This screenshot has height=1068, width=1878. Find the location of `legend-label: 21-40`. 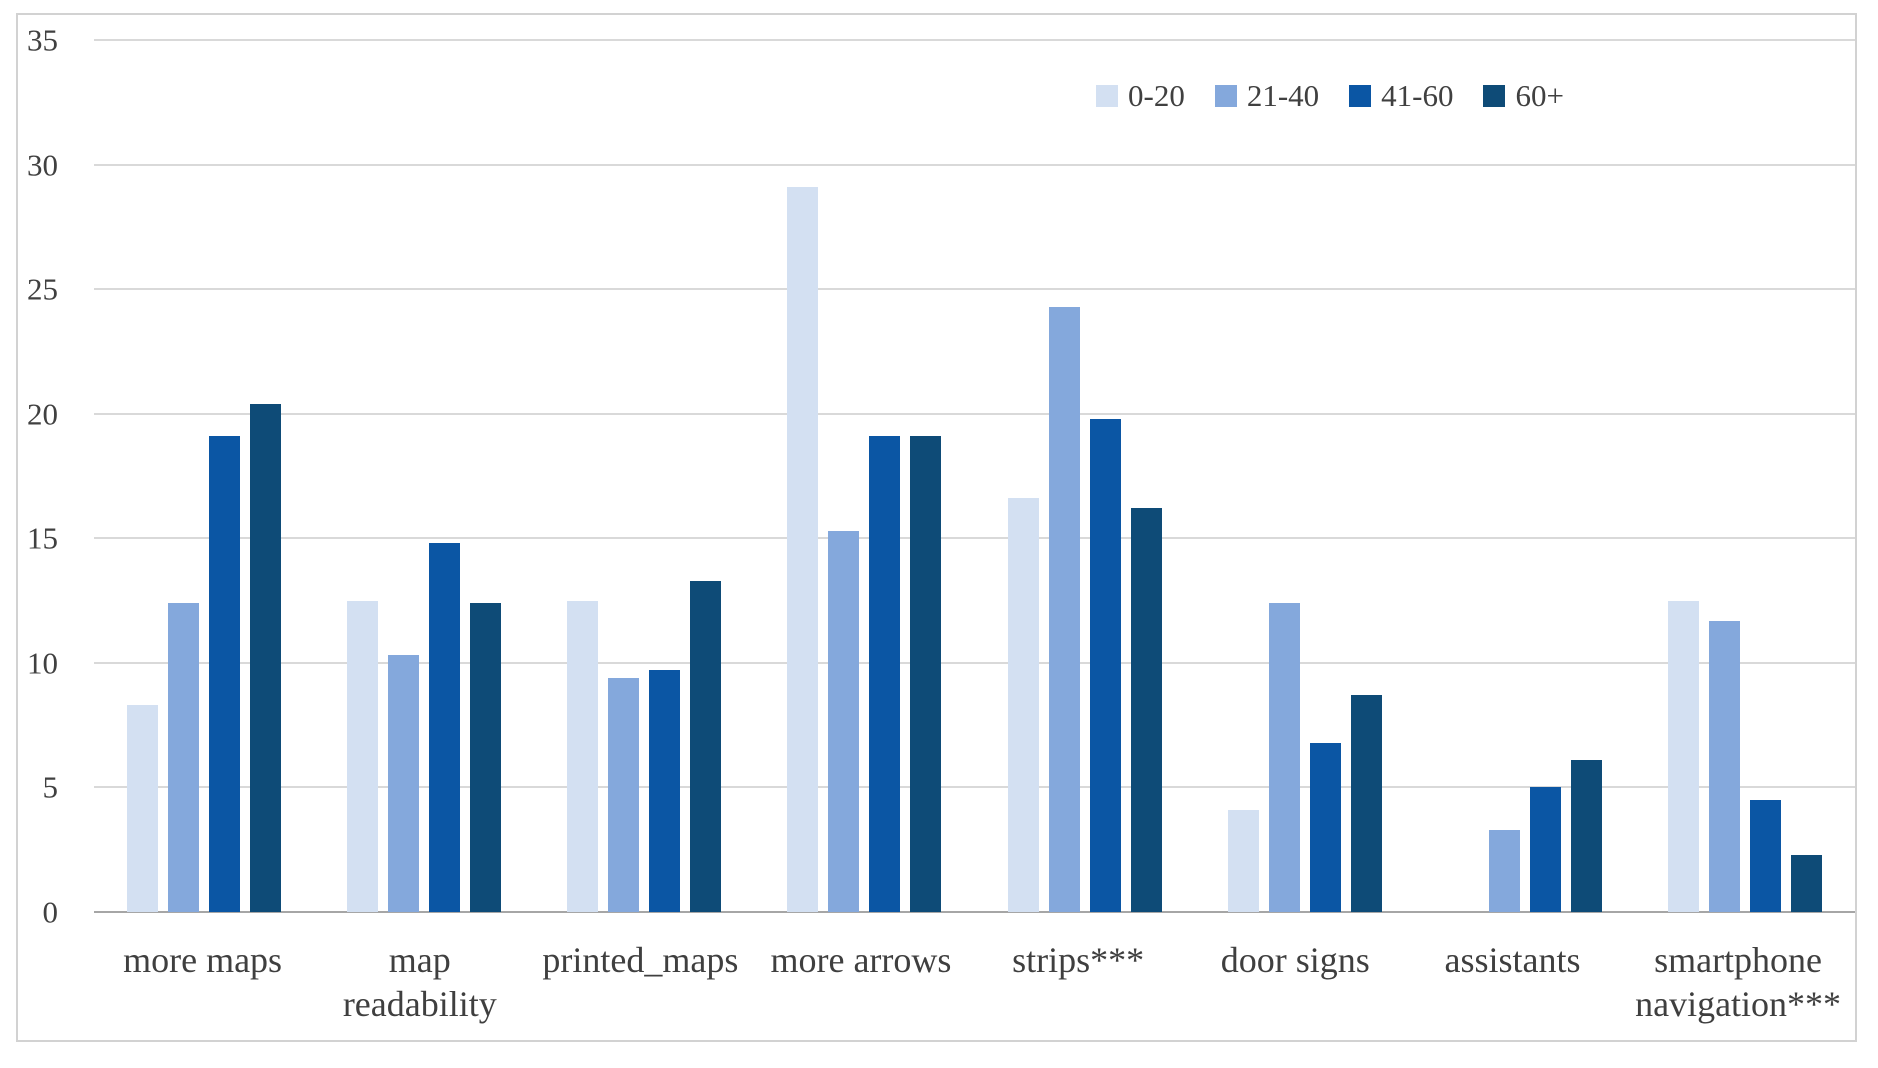

legend-label: 21-40 is located at coordinates (1283, 95).